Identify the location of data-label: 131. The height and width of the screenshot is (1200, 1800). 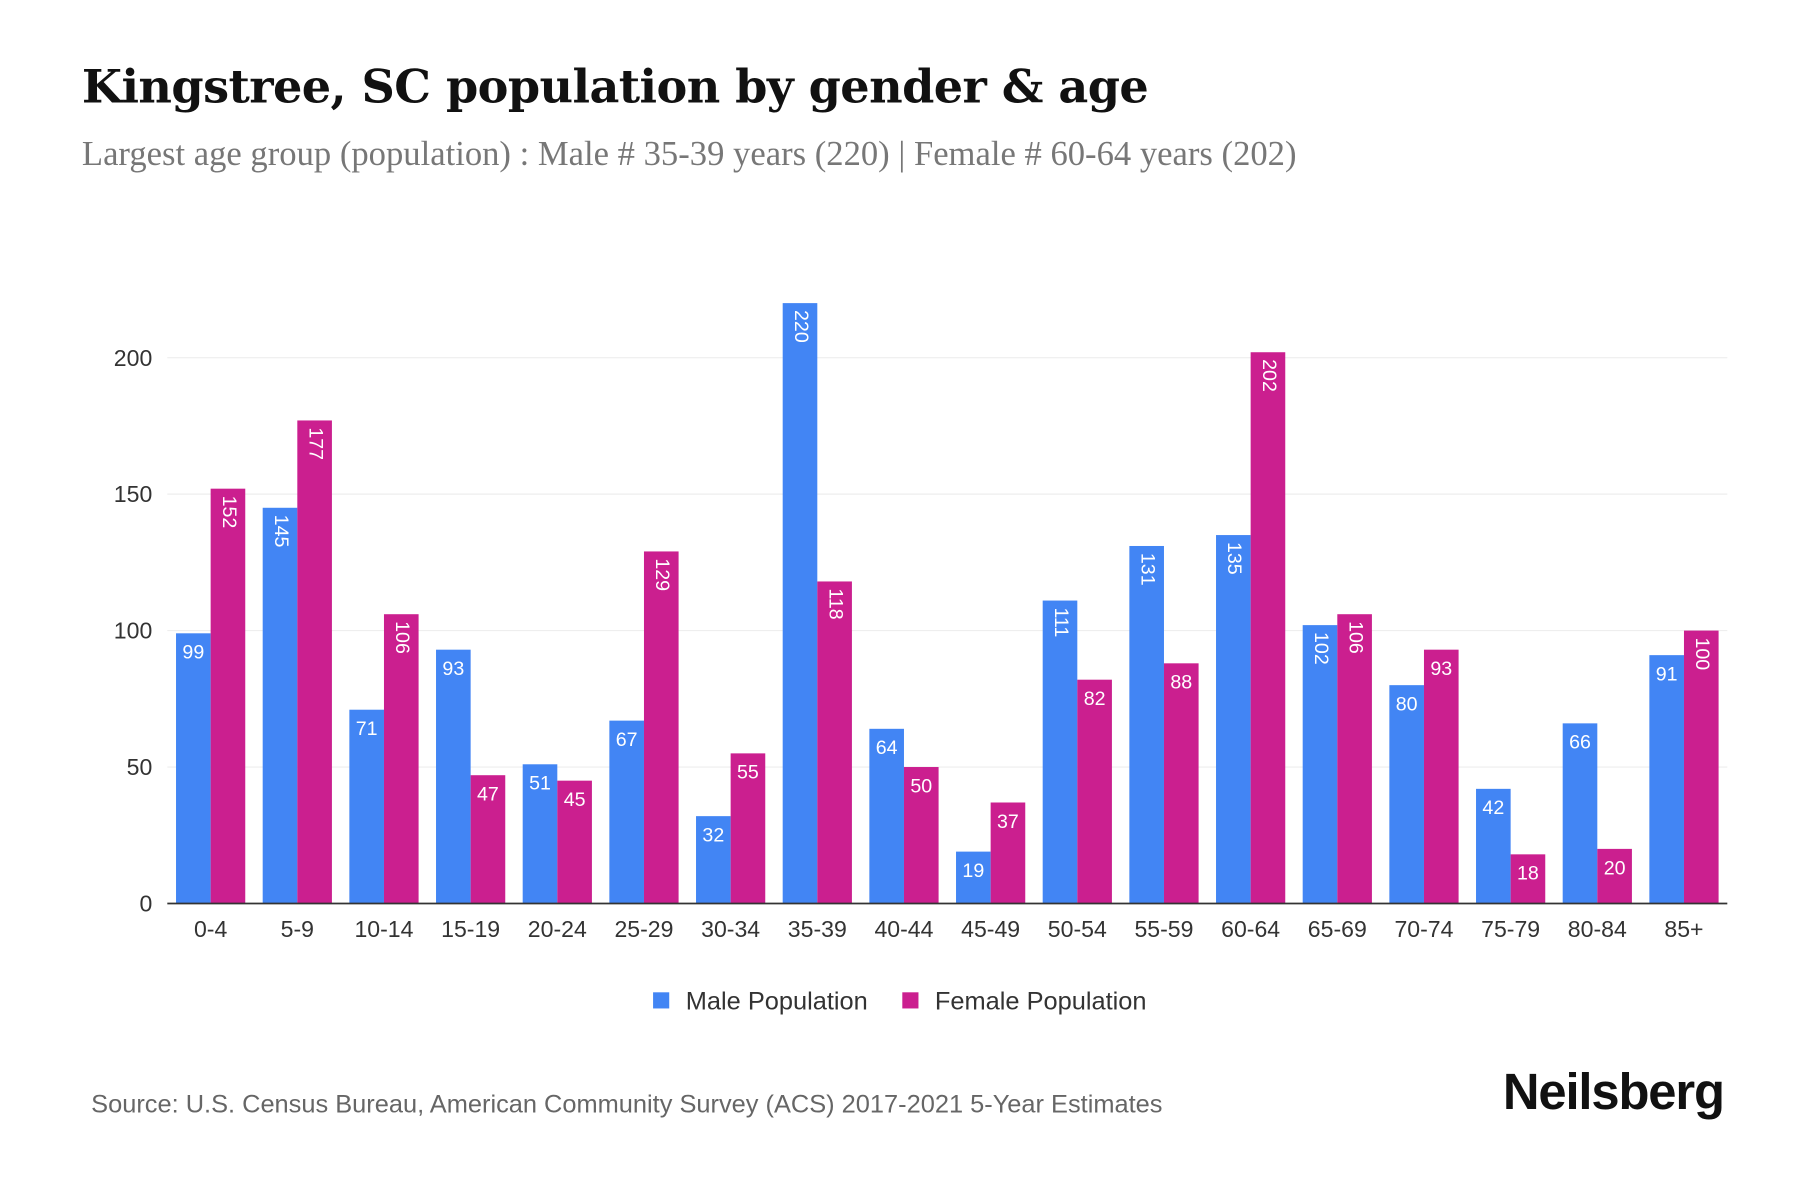
(1147, 569).